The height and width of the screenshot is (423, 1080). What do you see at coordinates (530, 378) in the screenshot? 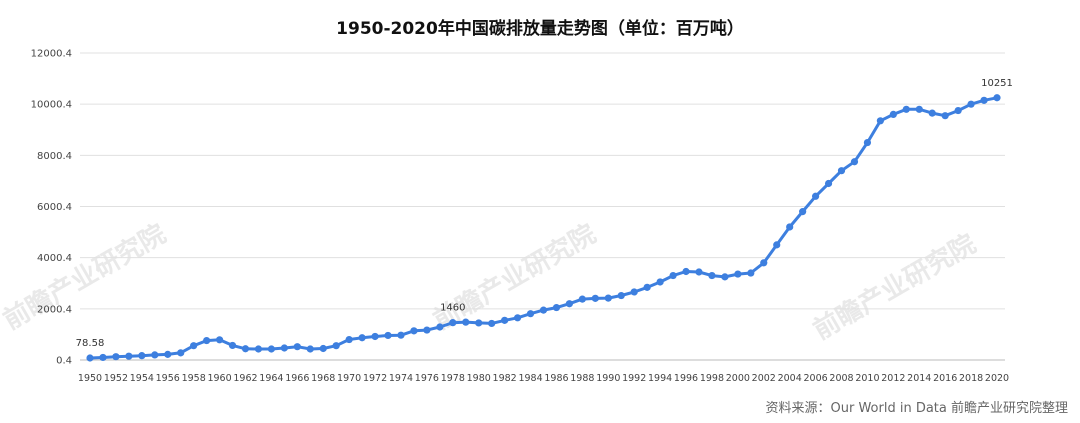
I see `x-tick-label: 1984` at bounding box center [530, 378].